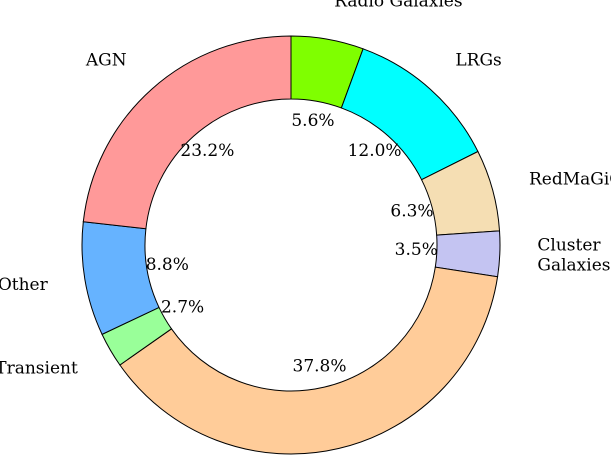 Image resolution: width=611 pixels, height=475 pixels. Describe the element at coordinates (207, 151) in the screenshot. I see `percent-label: 23.2%` at that location.